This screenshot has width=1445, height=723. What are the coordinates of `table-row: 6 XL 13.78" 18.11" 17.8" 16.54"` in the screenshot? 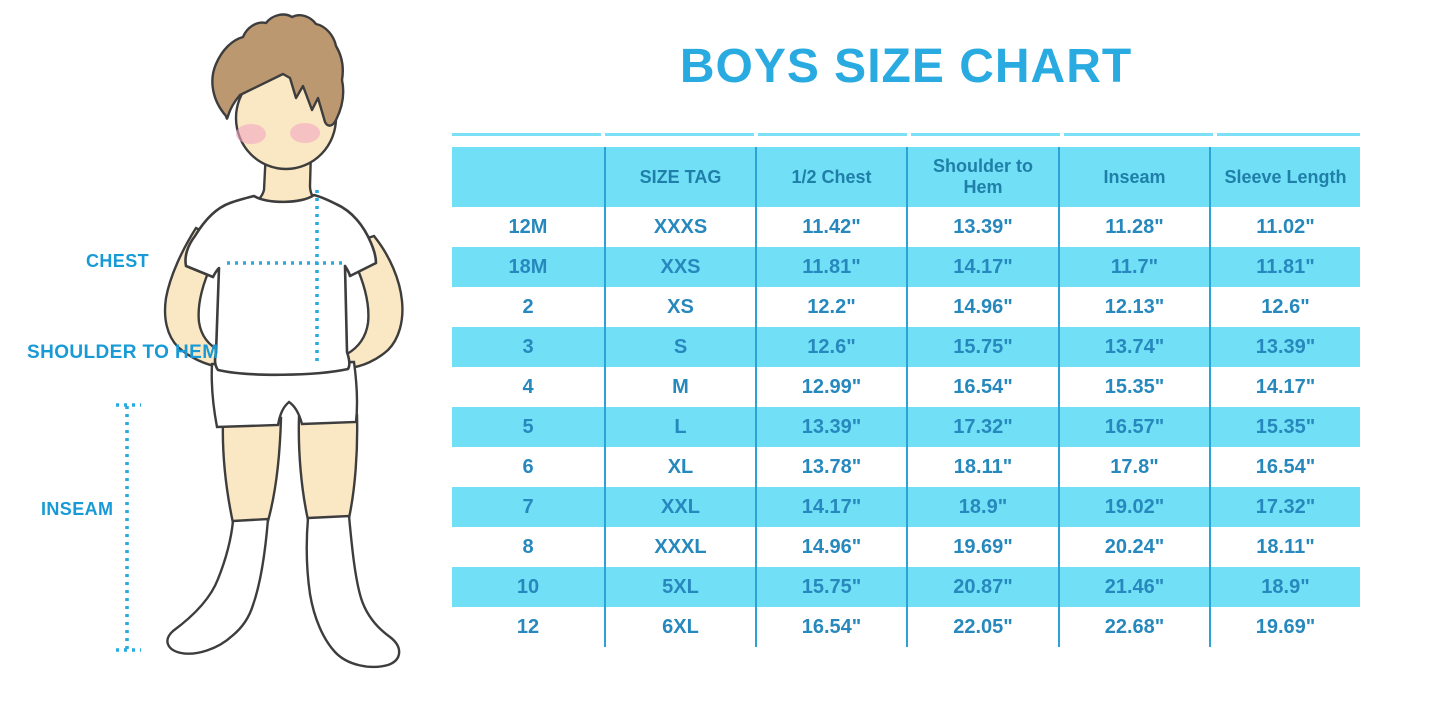 It's located at (906, 467).